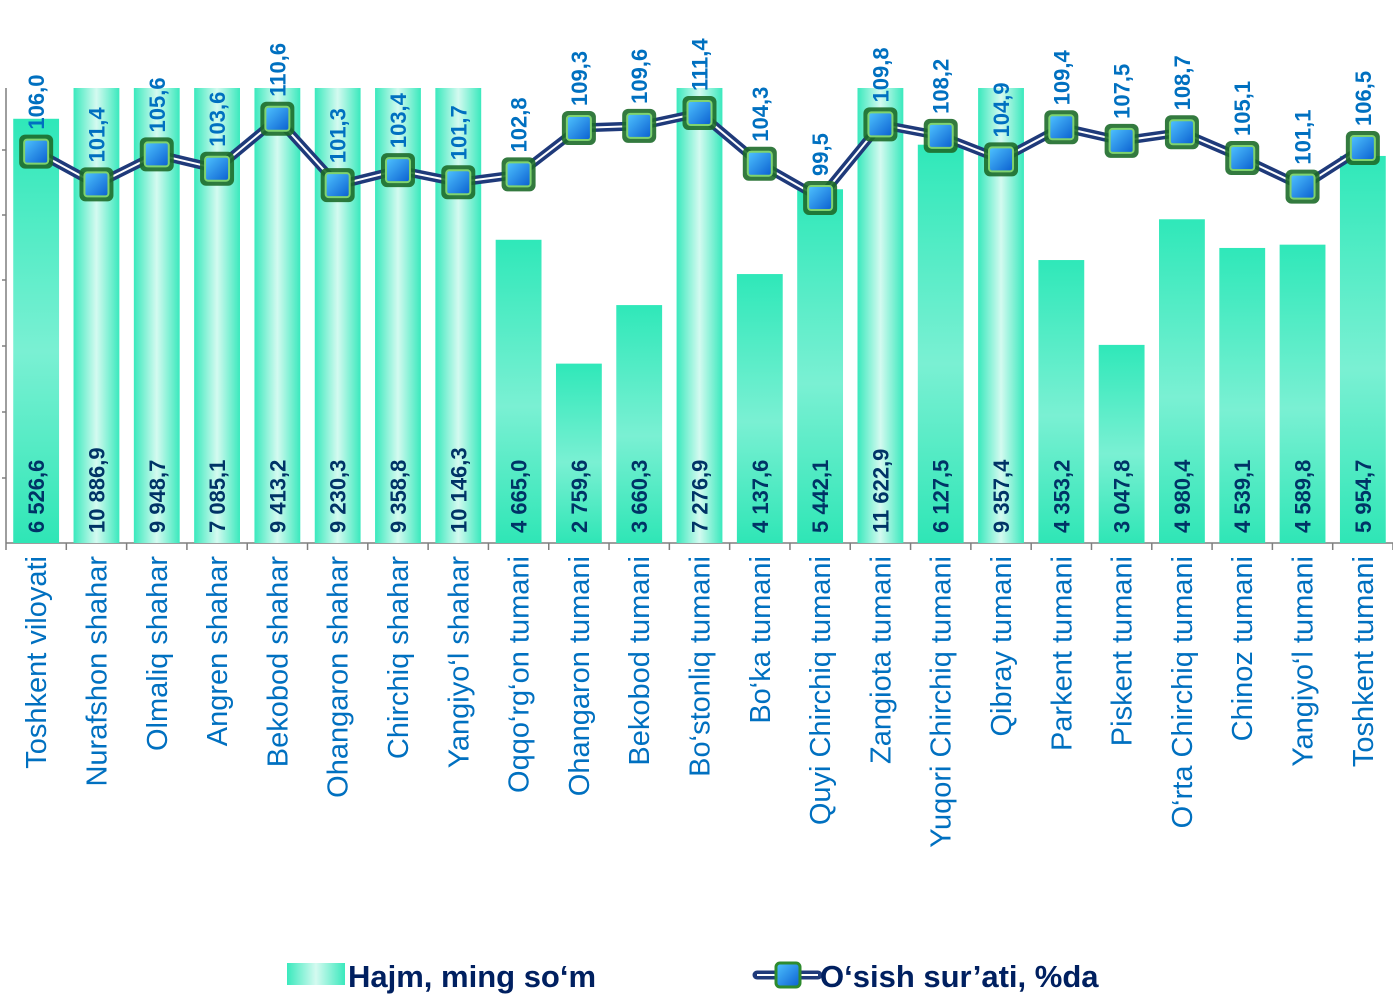 This screenshot has width=1393, height=998. What do you see at coordinates (1303, 496) in the screenshot?
I see `bar-value-label: 4 589,8` at bounding box center [1303, 496].